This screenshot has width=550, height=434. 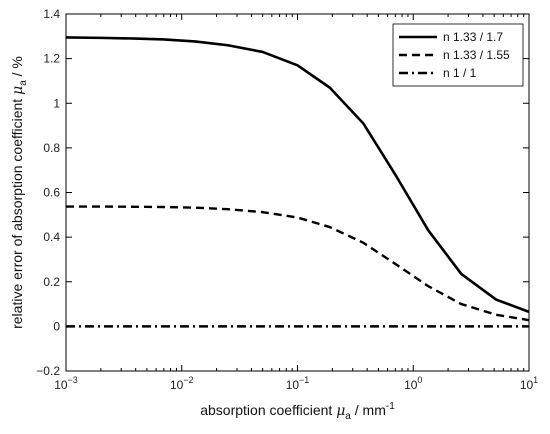 What do you see at coordinates (413, 383) in the screenshot?
I see `x-tick-label: 10⁰` at bounding box center [413, 383].